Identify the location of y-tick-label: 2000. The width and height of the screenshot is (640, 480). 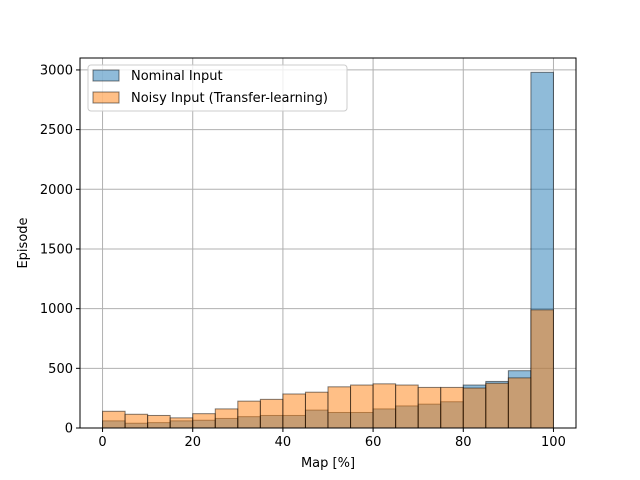
(56, 190).